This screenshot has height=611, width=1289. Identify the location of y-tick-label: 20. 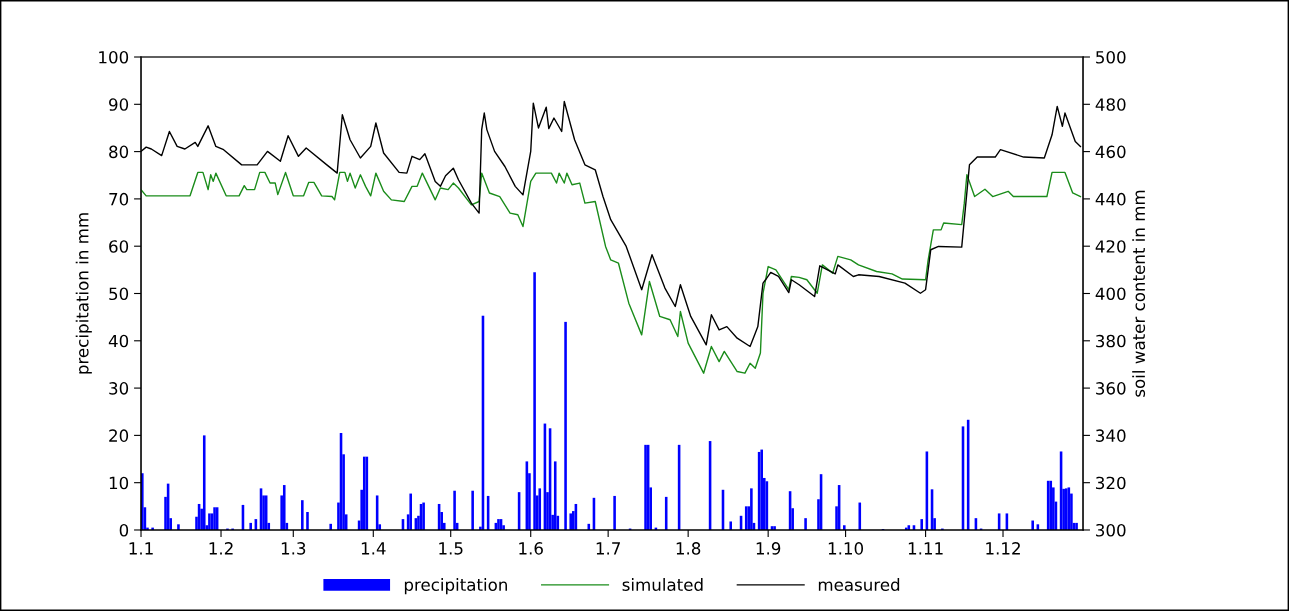
(119, 435).